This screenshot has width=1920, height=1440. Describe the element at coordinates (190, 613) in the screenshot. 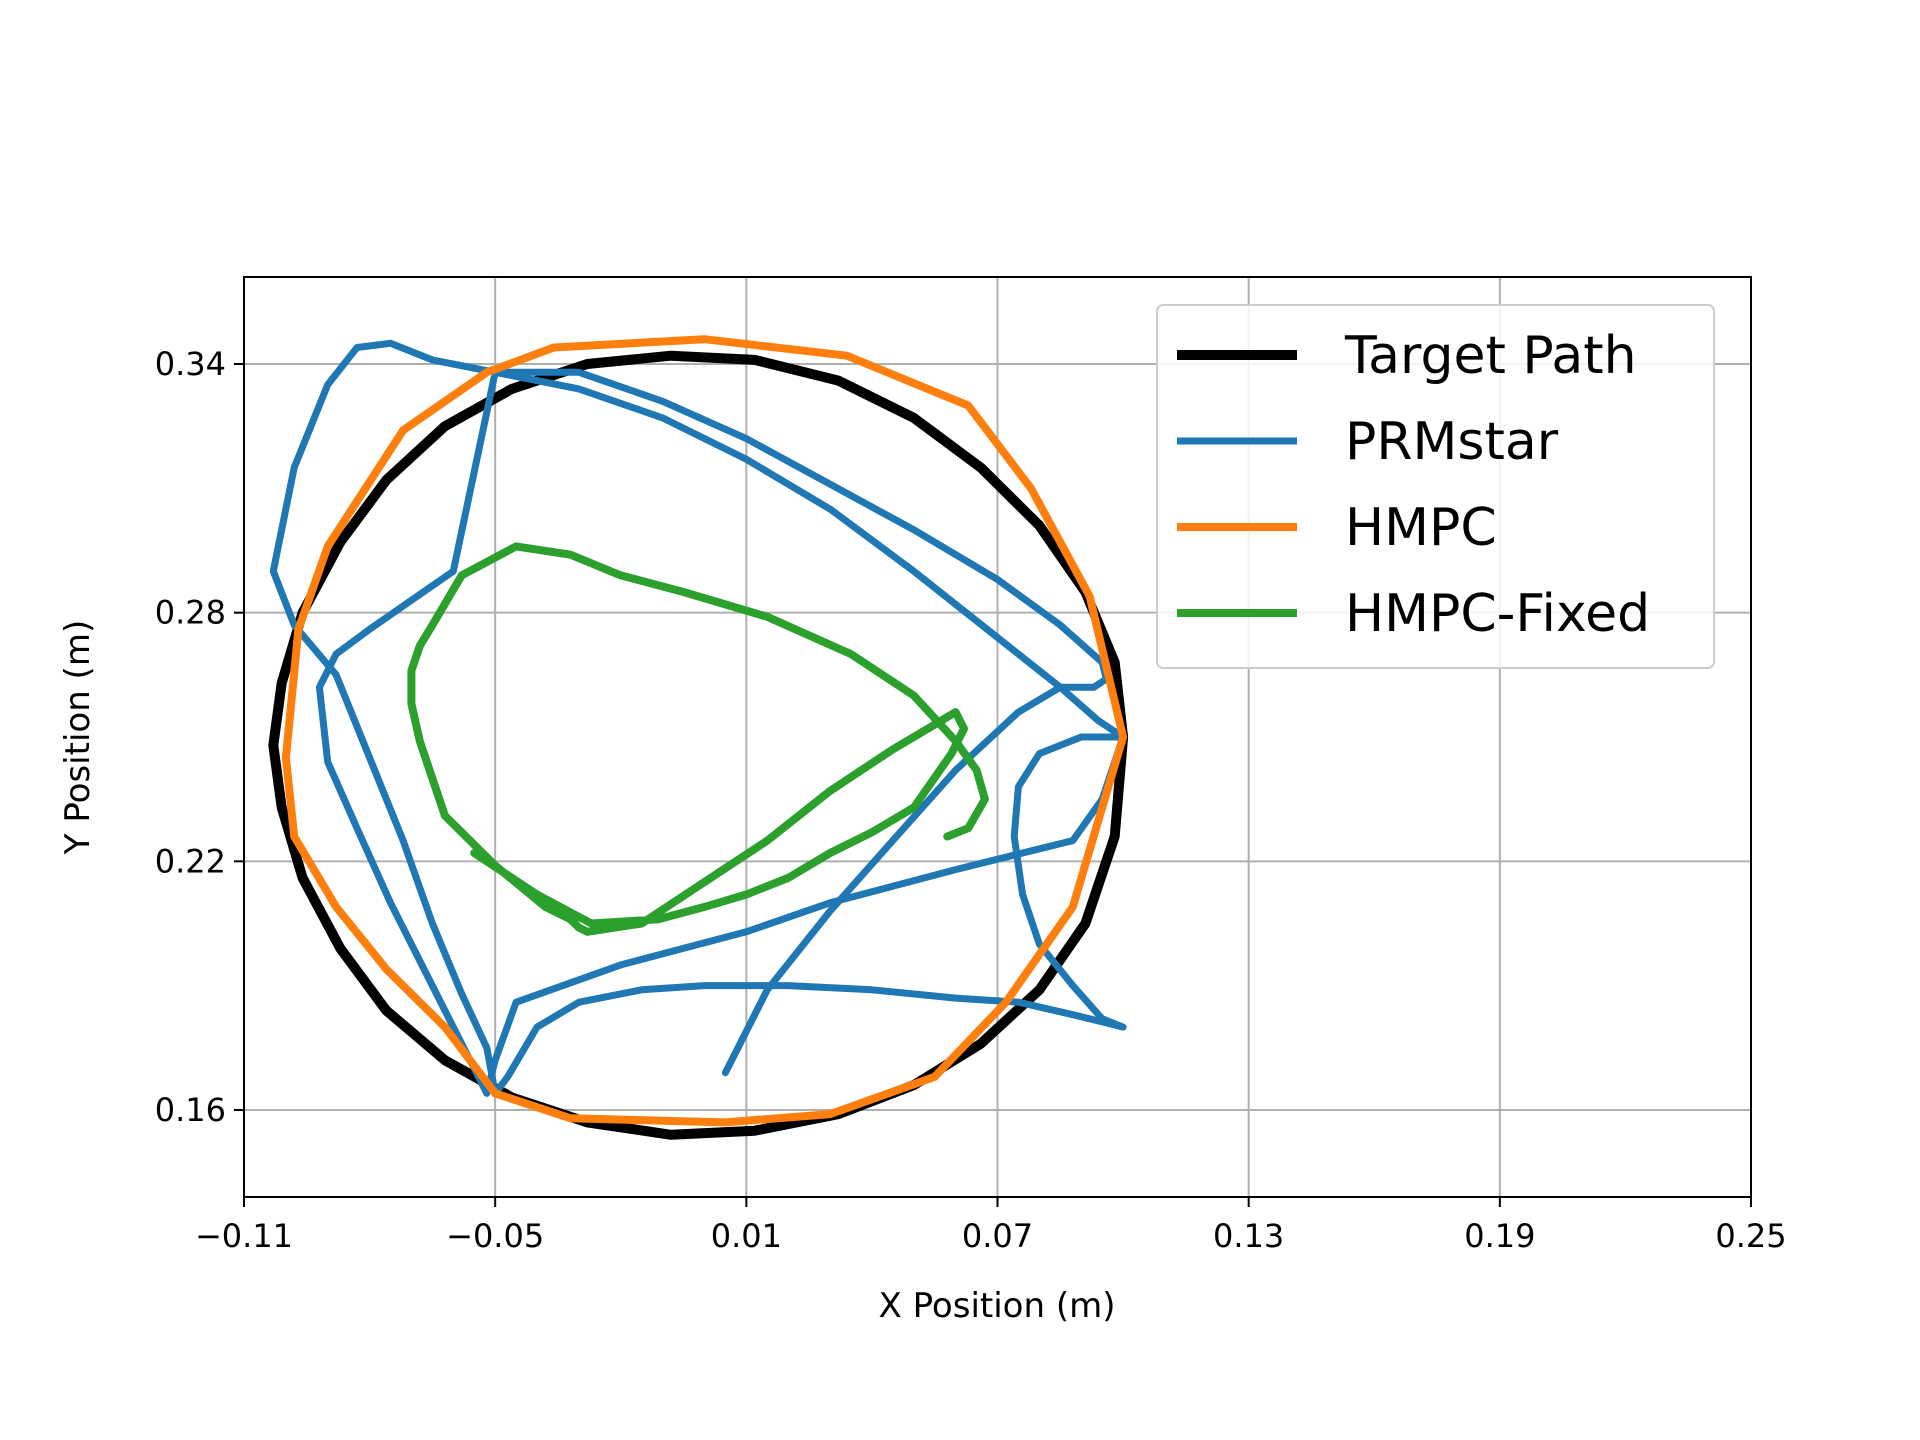

I see `y-tick-label: 0.28` at that location.